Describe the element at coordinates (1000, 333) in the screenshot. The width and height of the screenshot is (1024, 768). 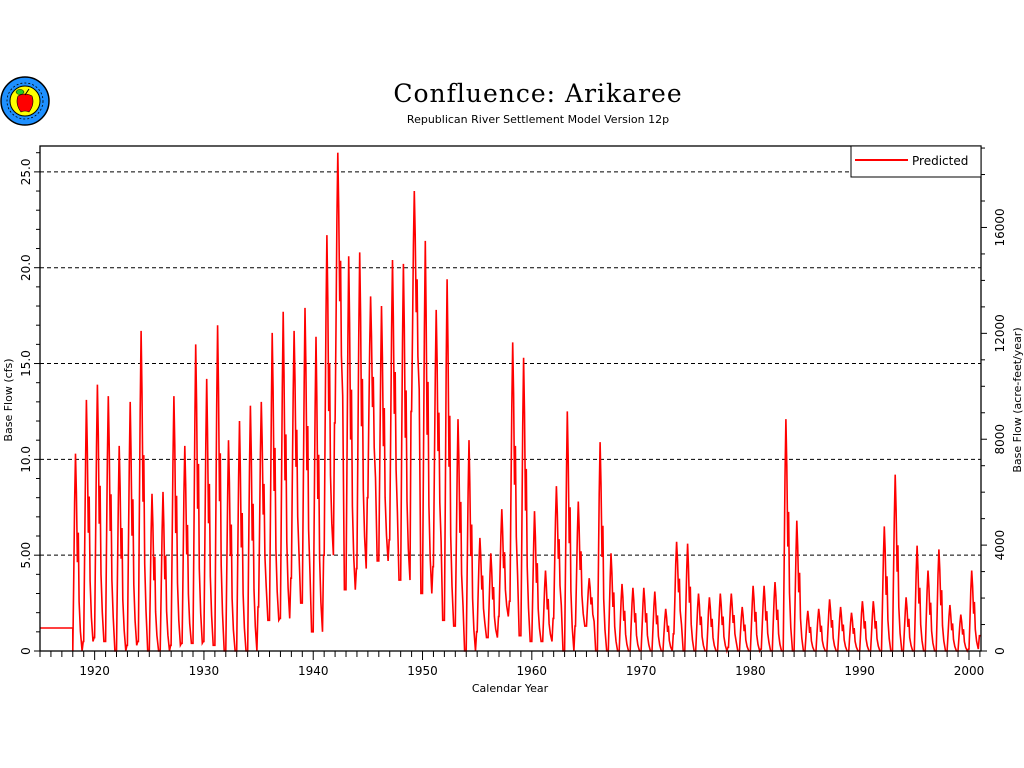
I see `y2-tick-label: 12000` at that location.